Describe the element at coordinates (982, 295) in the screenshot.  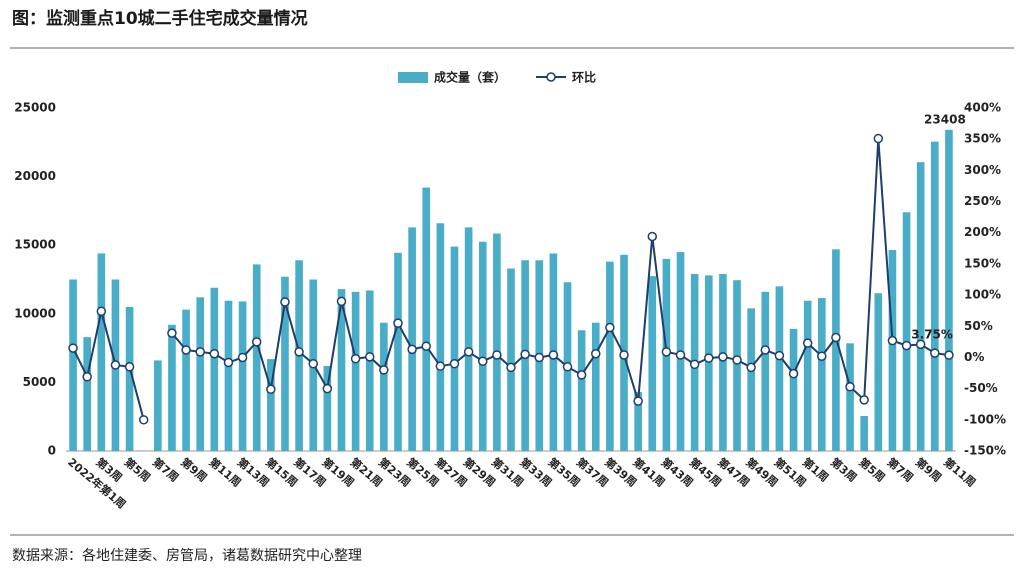
I see `y2-tick-label: 100%` at that location.